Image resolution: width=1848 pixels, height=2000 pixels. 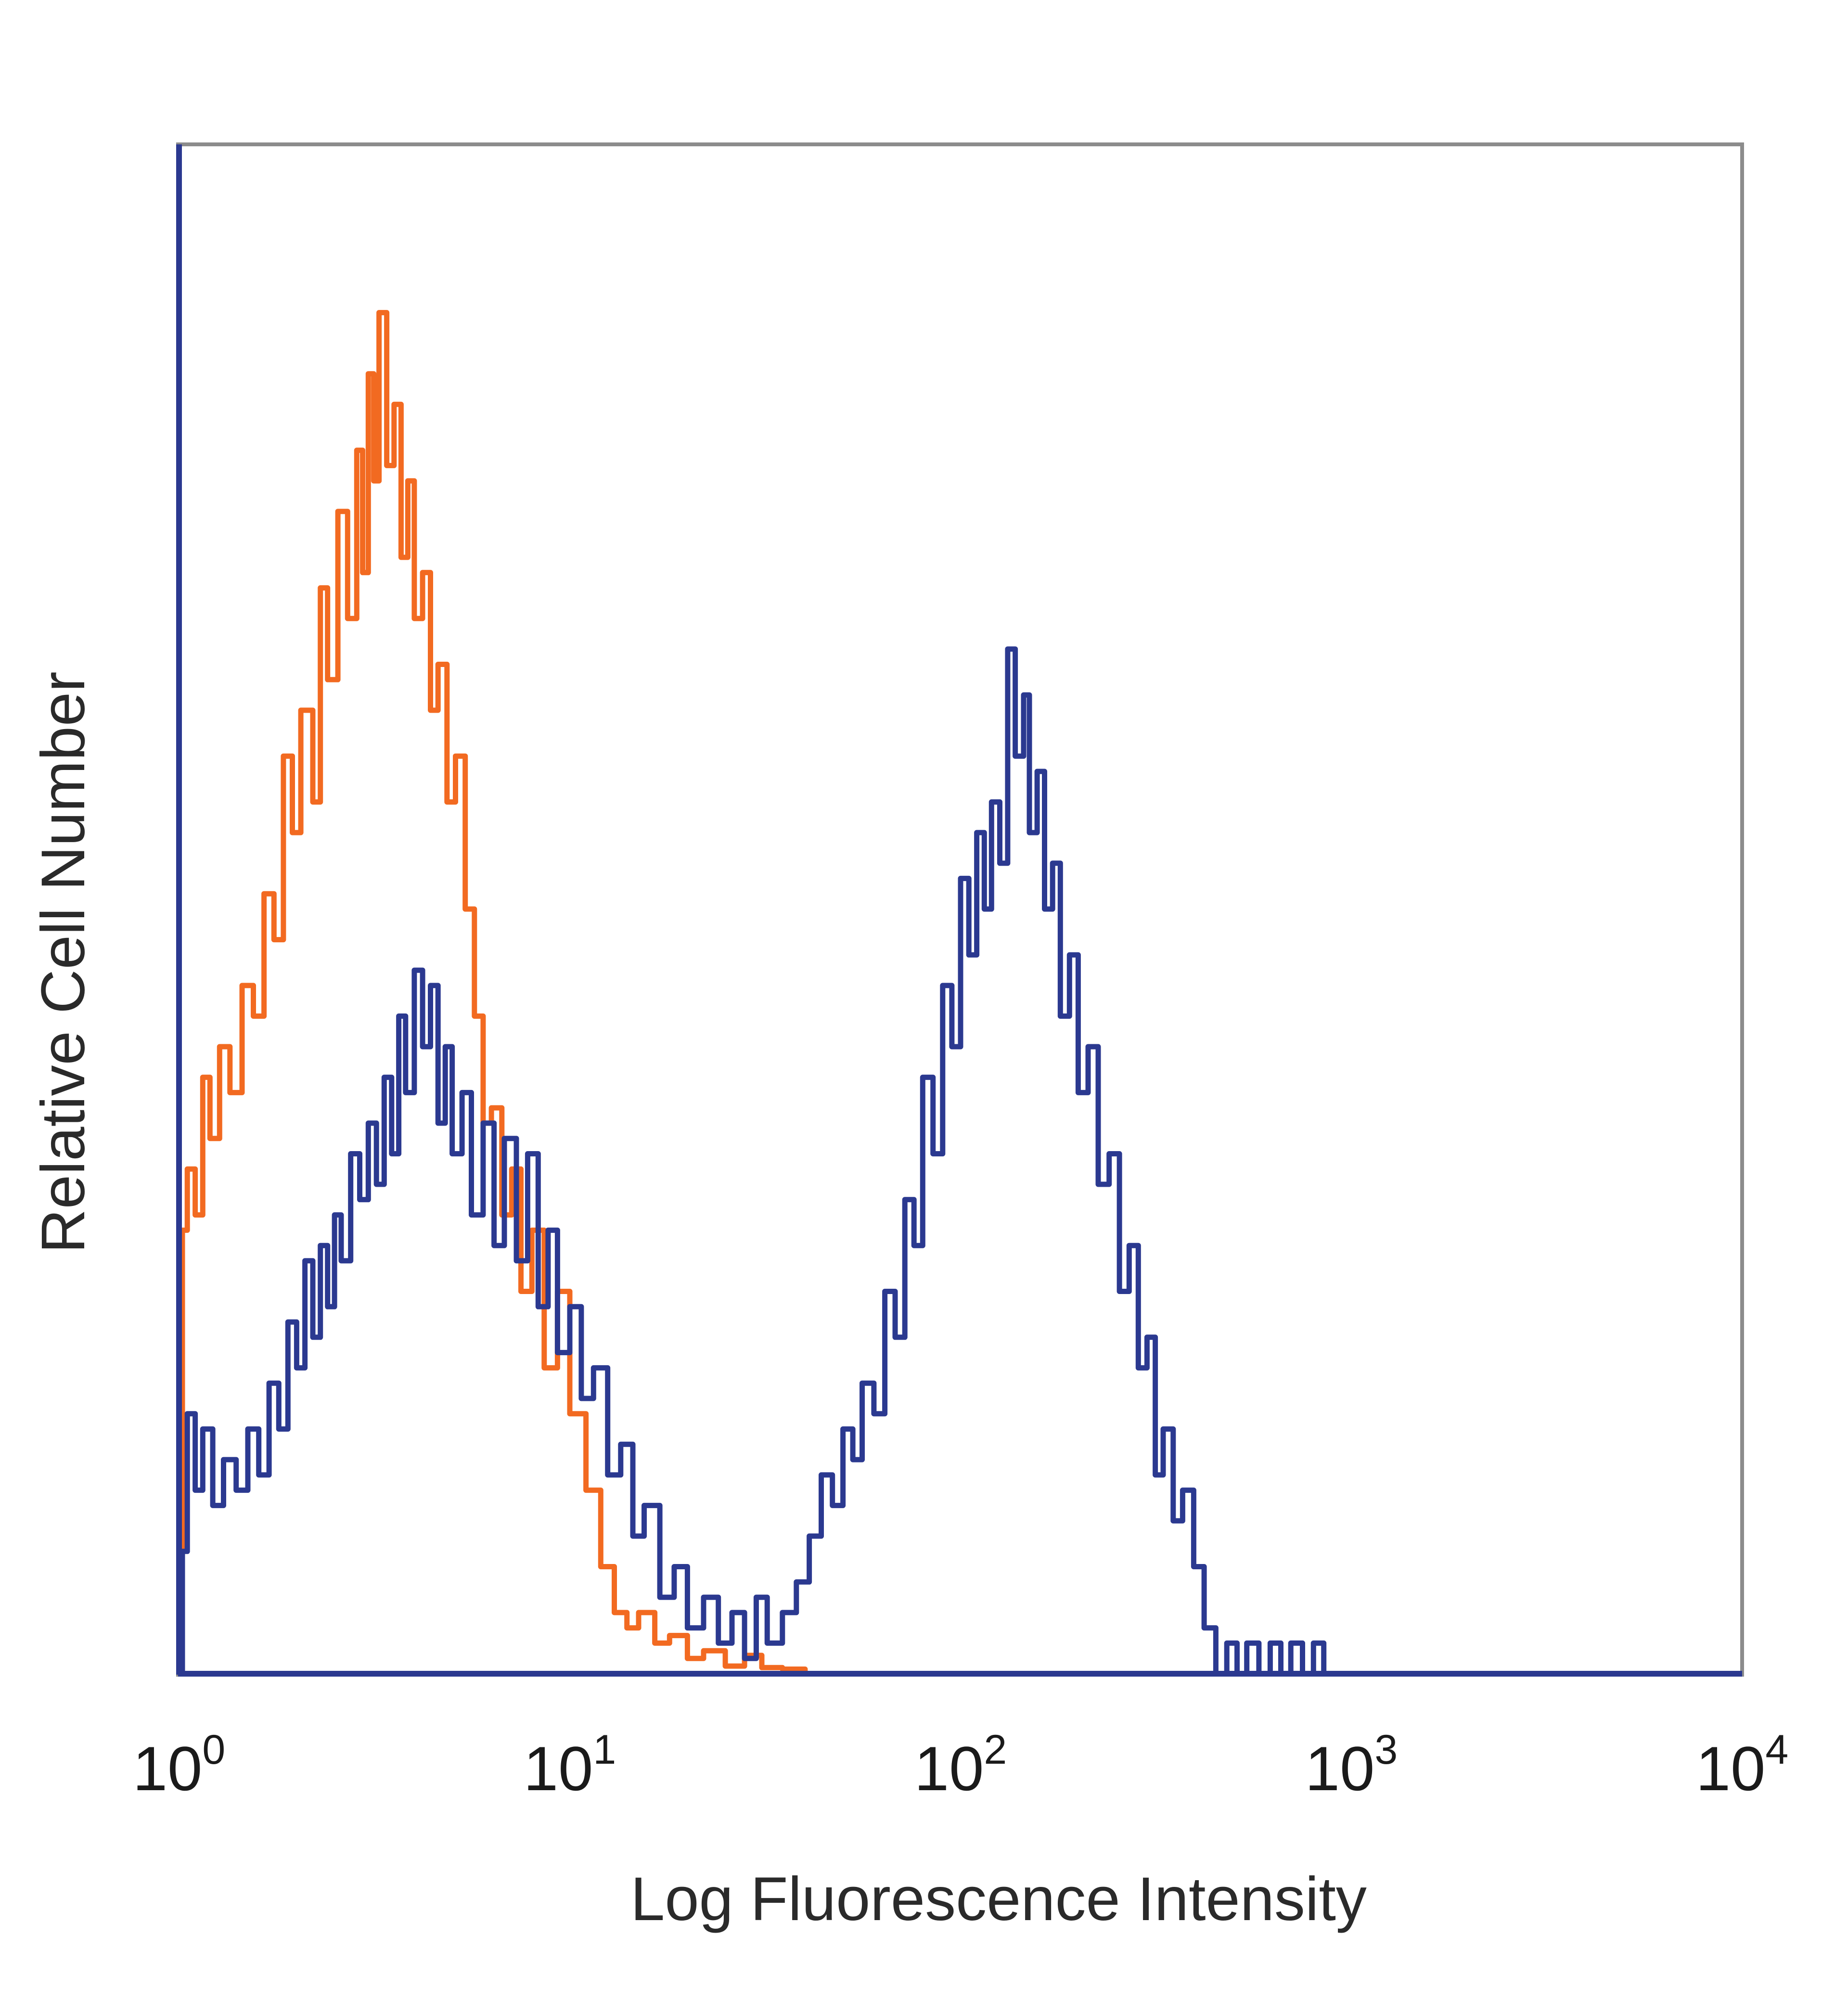 I want to click on x-tick-exponent: 2, so click(x=995, y=1750).